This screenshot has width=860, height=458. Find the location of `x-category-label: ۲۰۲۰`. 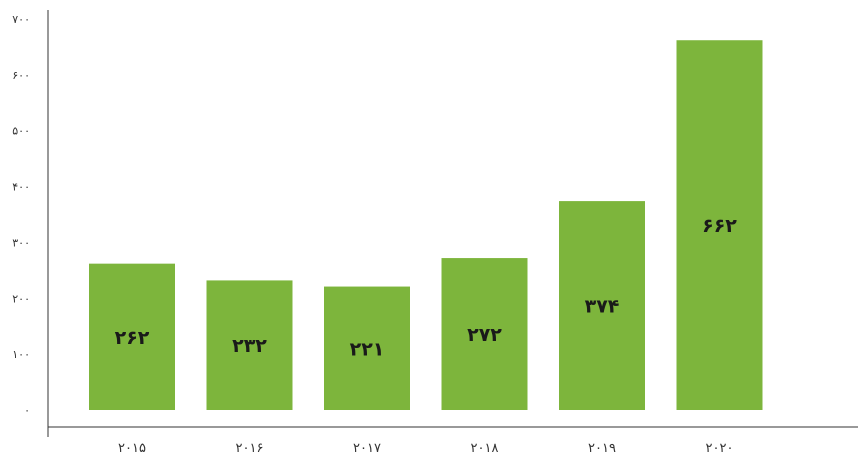

x-category-label: ۲۰۲۰ is located at coordinates (720, 448).